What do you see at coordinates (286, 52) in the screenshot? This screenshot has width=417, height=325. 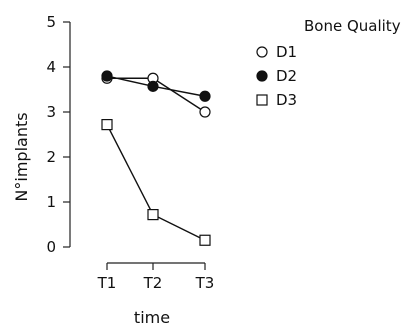 I see `legend-label: D1` at bounding box center [286, 52].